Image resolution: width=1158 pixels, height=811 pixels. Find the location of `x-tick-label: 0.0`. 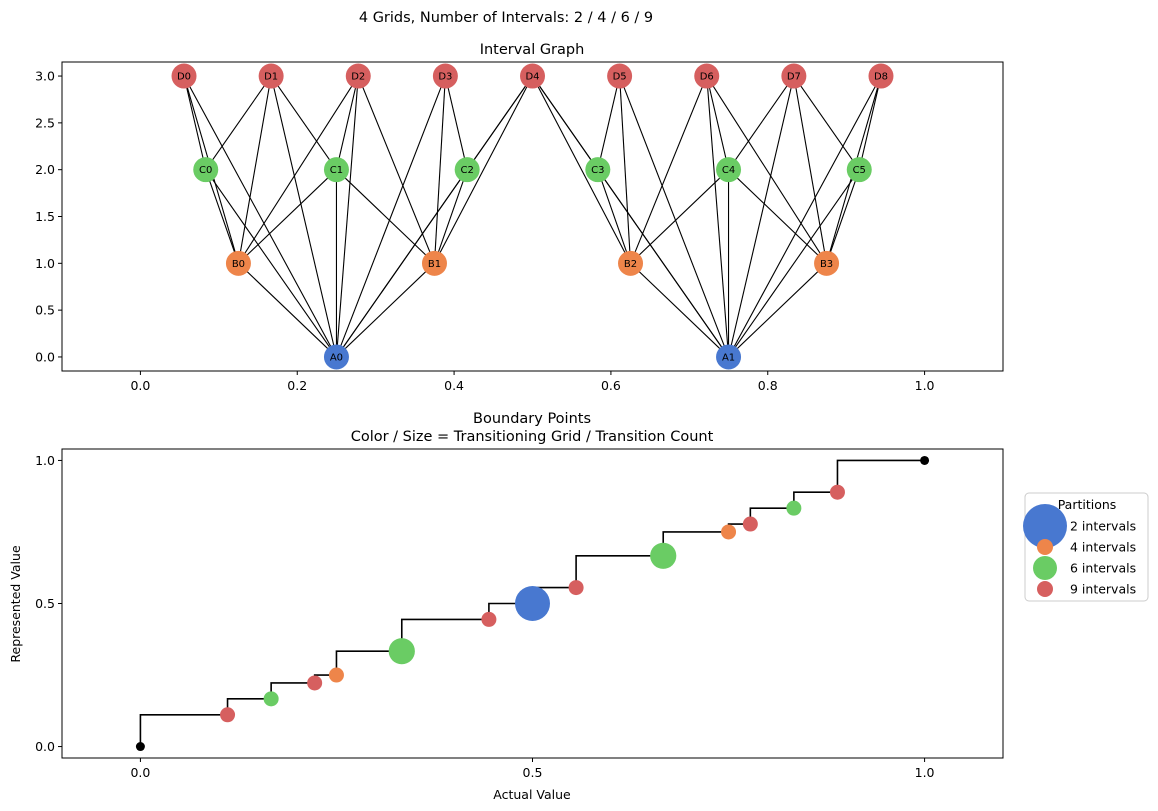

x-tick-label: 0.0 is located at coordinates (140, 772).